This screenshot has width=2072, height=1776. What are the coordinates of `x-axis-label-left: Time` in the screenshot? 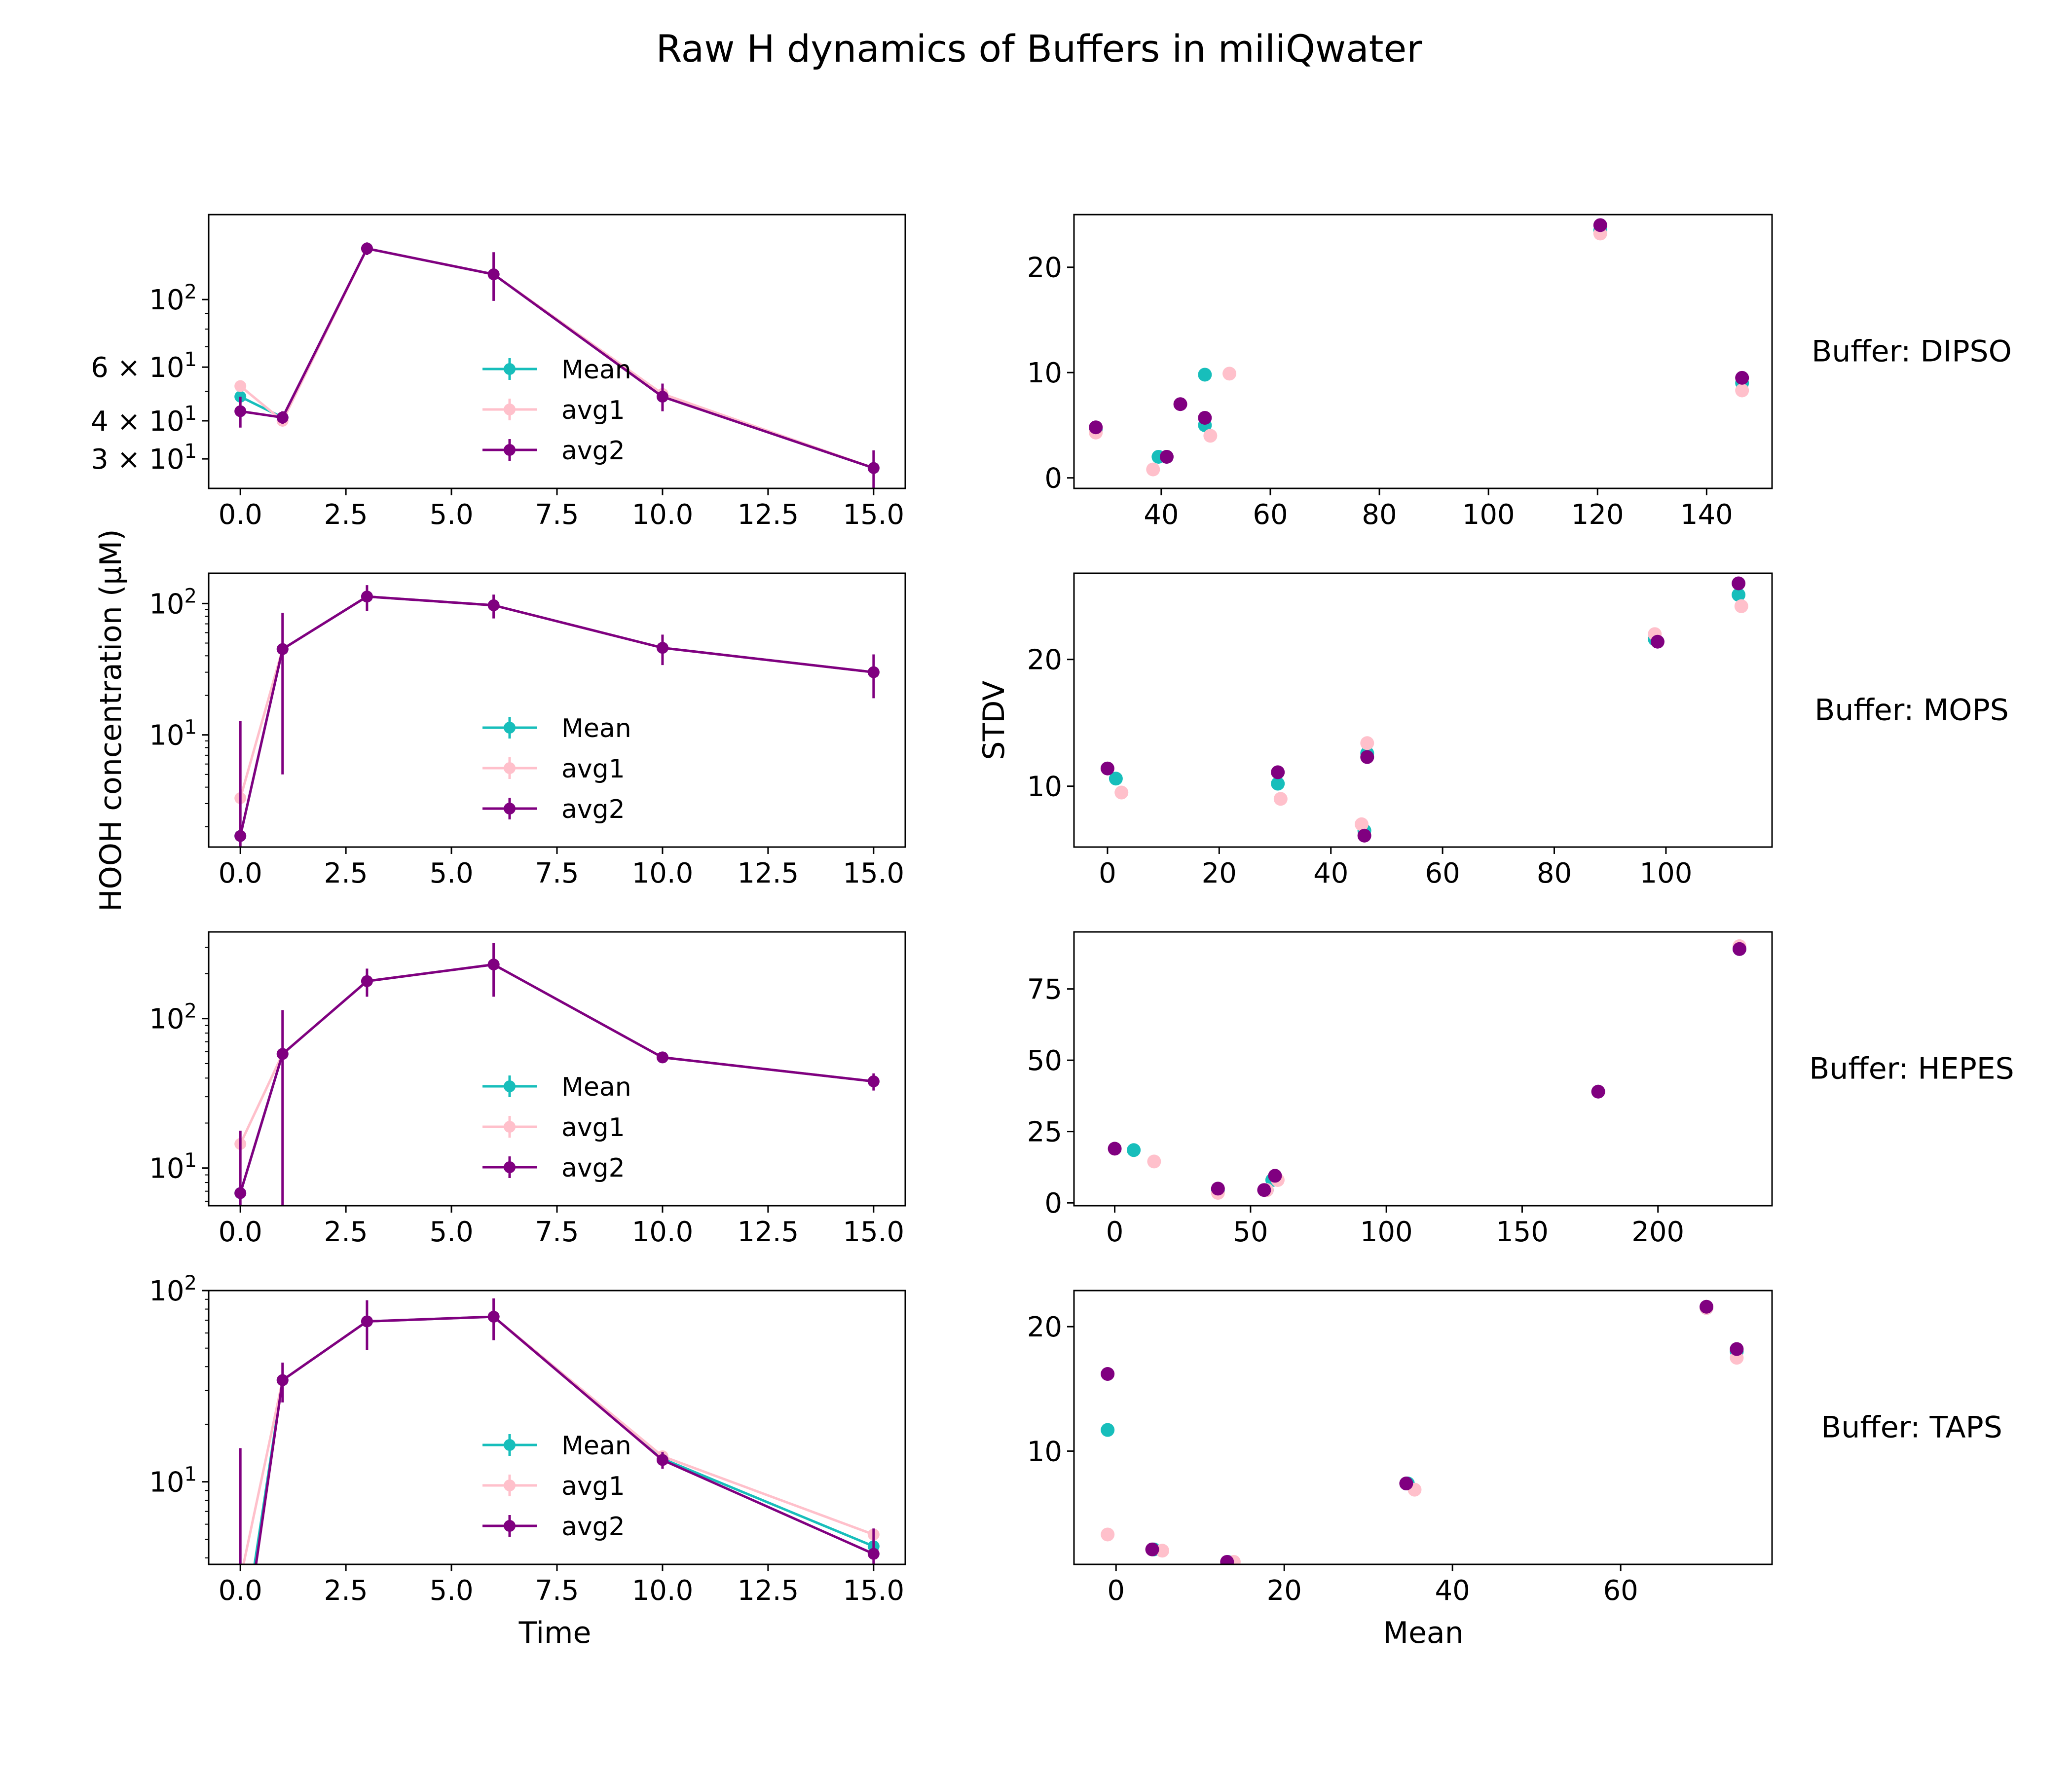 It's located at (555, 1633).